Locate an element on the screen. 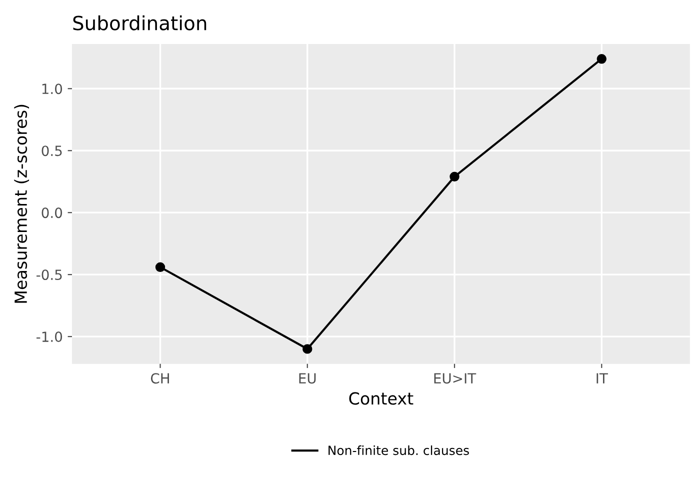 The height and width of the screenshot is (489, 692). chart-title: Subordination is located at coordinates (139, 22).